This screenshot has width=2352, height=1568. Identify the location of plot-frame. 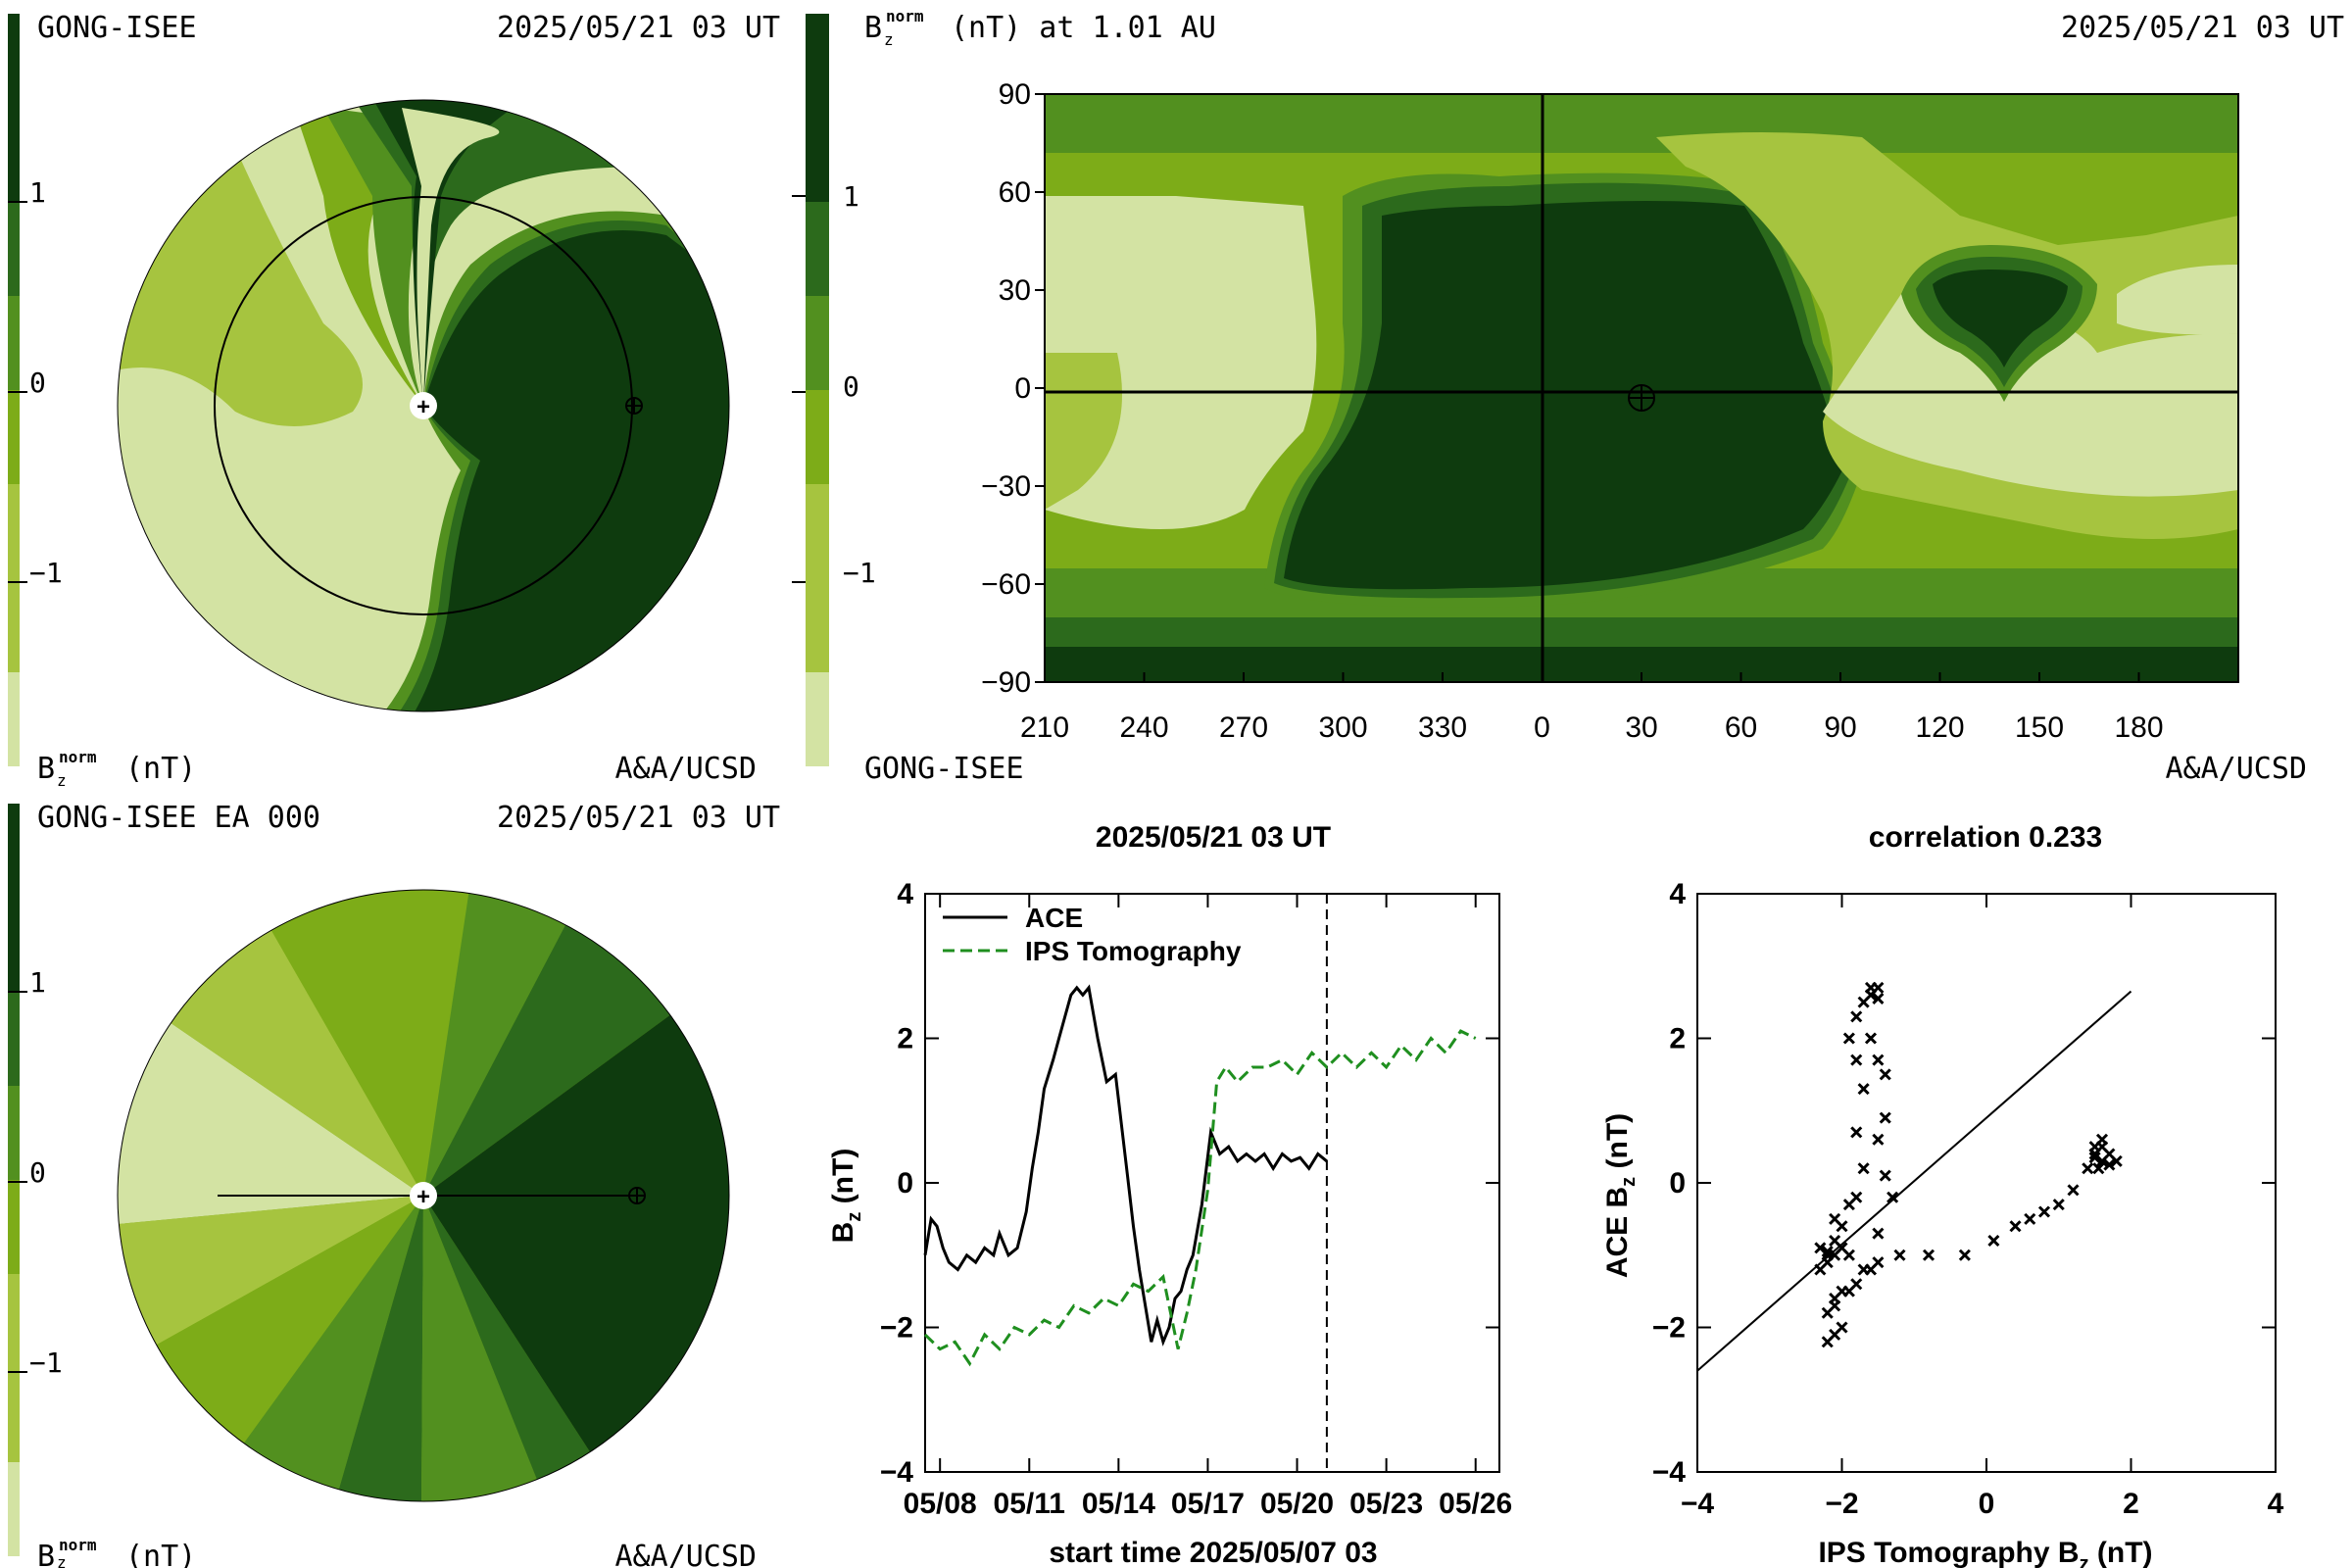
(1212, 1183).